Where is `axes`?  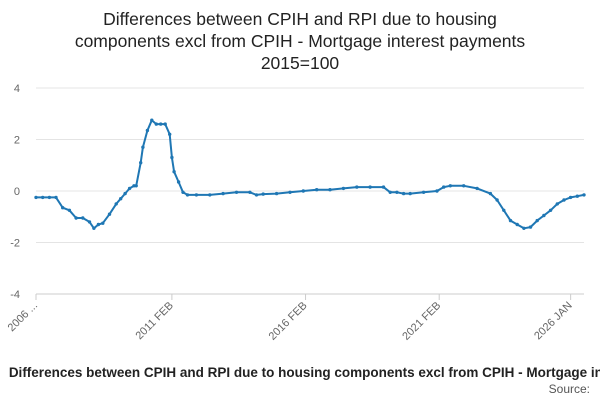
axes is located at coordinates (309, 296).